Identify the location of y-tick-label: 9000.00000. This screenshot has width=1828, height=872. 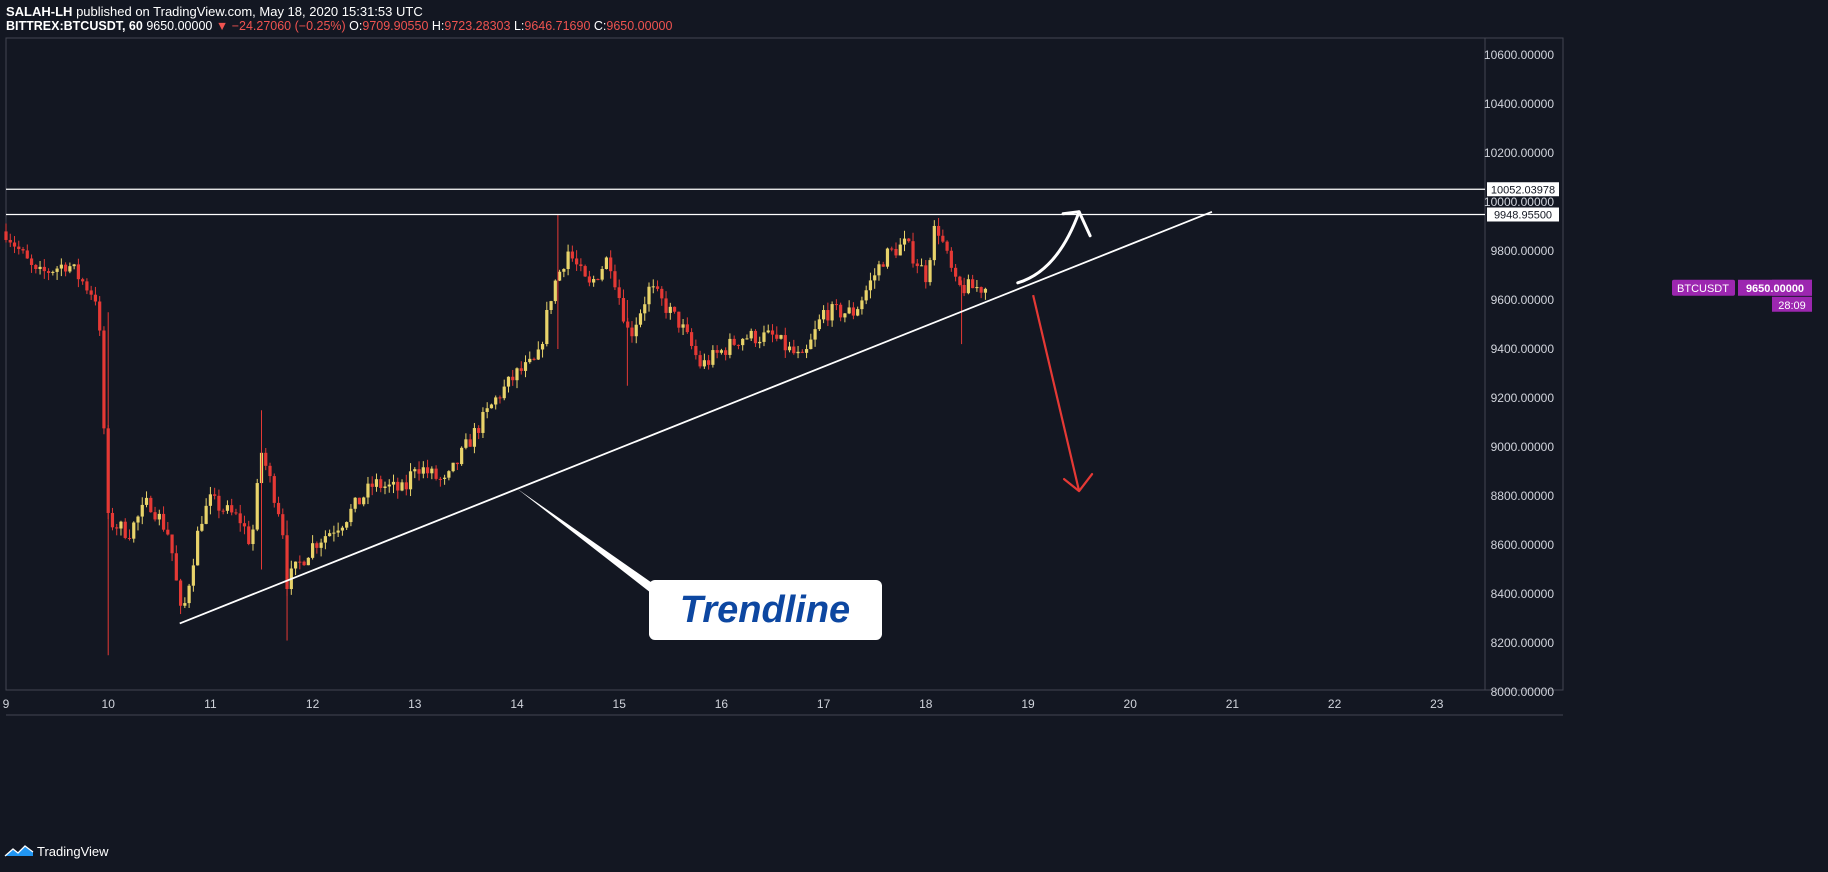
(1523, 447).